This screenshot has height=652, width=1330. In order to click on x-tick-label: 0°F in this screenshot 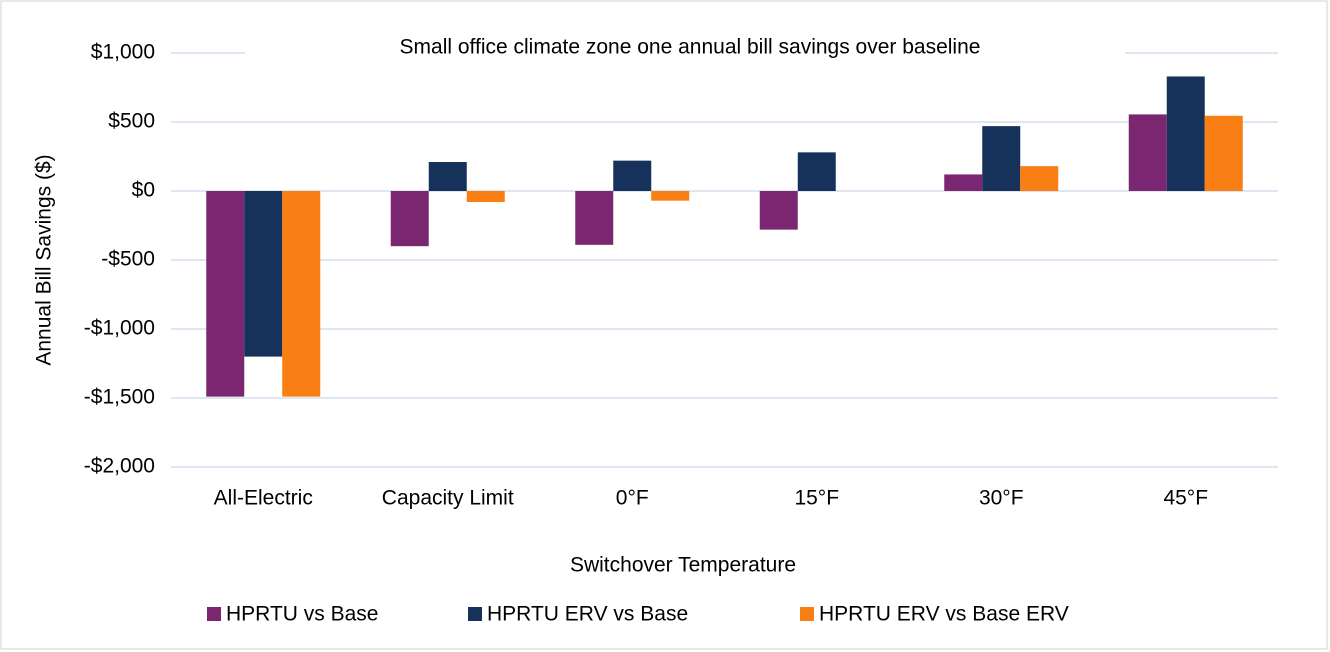, I will do `click(632, 498)`.